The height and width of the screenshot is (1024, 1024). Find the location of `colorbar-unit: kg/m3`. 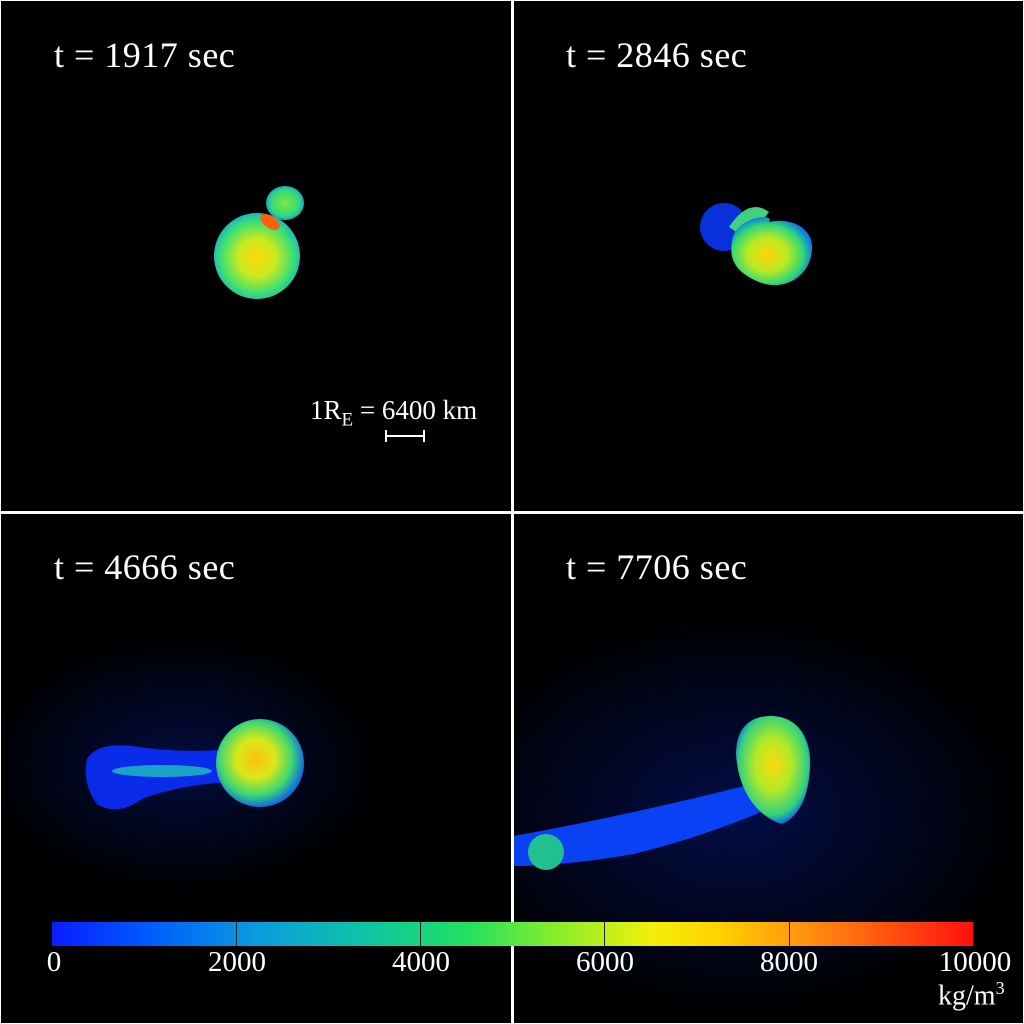

colorbar-unit: kg/m3 is located at coordinates (971, 995).